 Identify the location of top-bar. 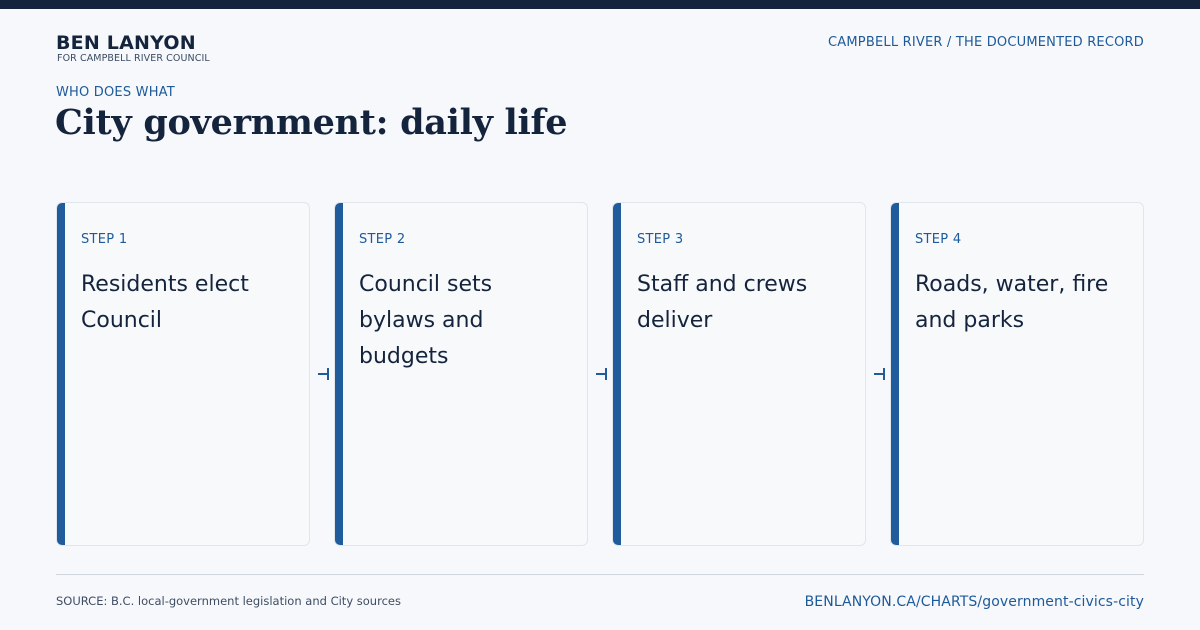
(600, 4).